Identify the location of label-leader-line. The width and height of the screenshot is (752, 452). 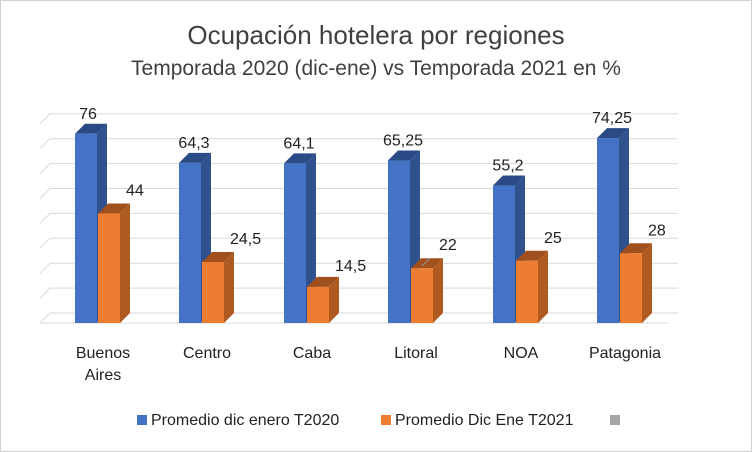
(426, 262).